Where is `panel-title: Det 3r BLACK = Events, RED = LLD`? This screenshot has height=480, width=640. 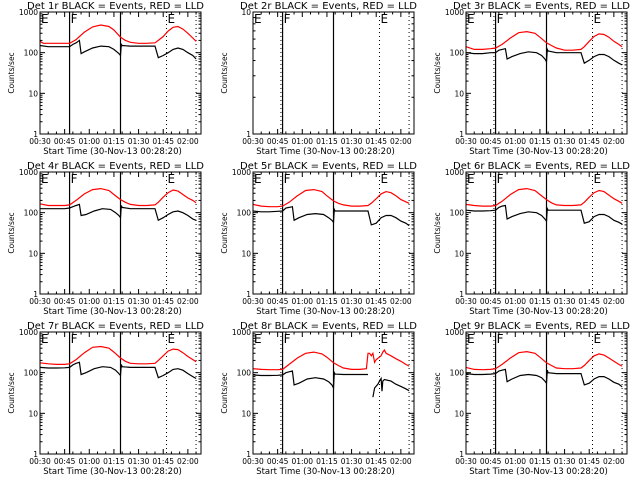 panel-title: Det 3r BLACK = Events, RED = LLD is located at coordinates (541, 6).